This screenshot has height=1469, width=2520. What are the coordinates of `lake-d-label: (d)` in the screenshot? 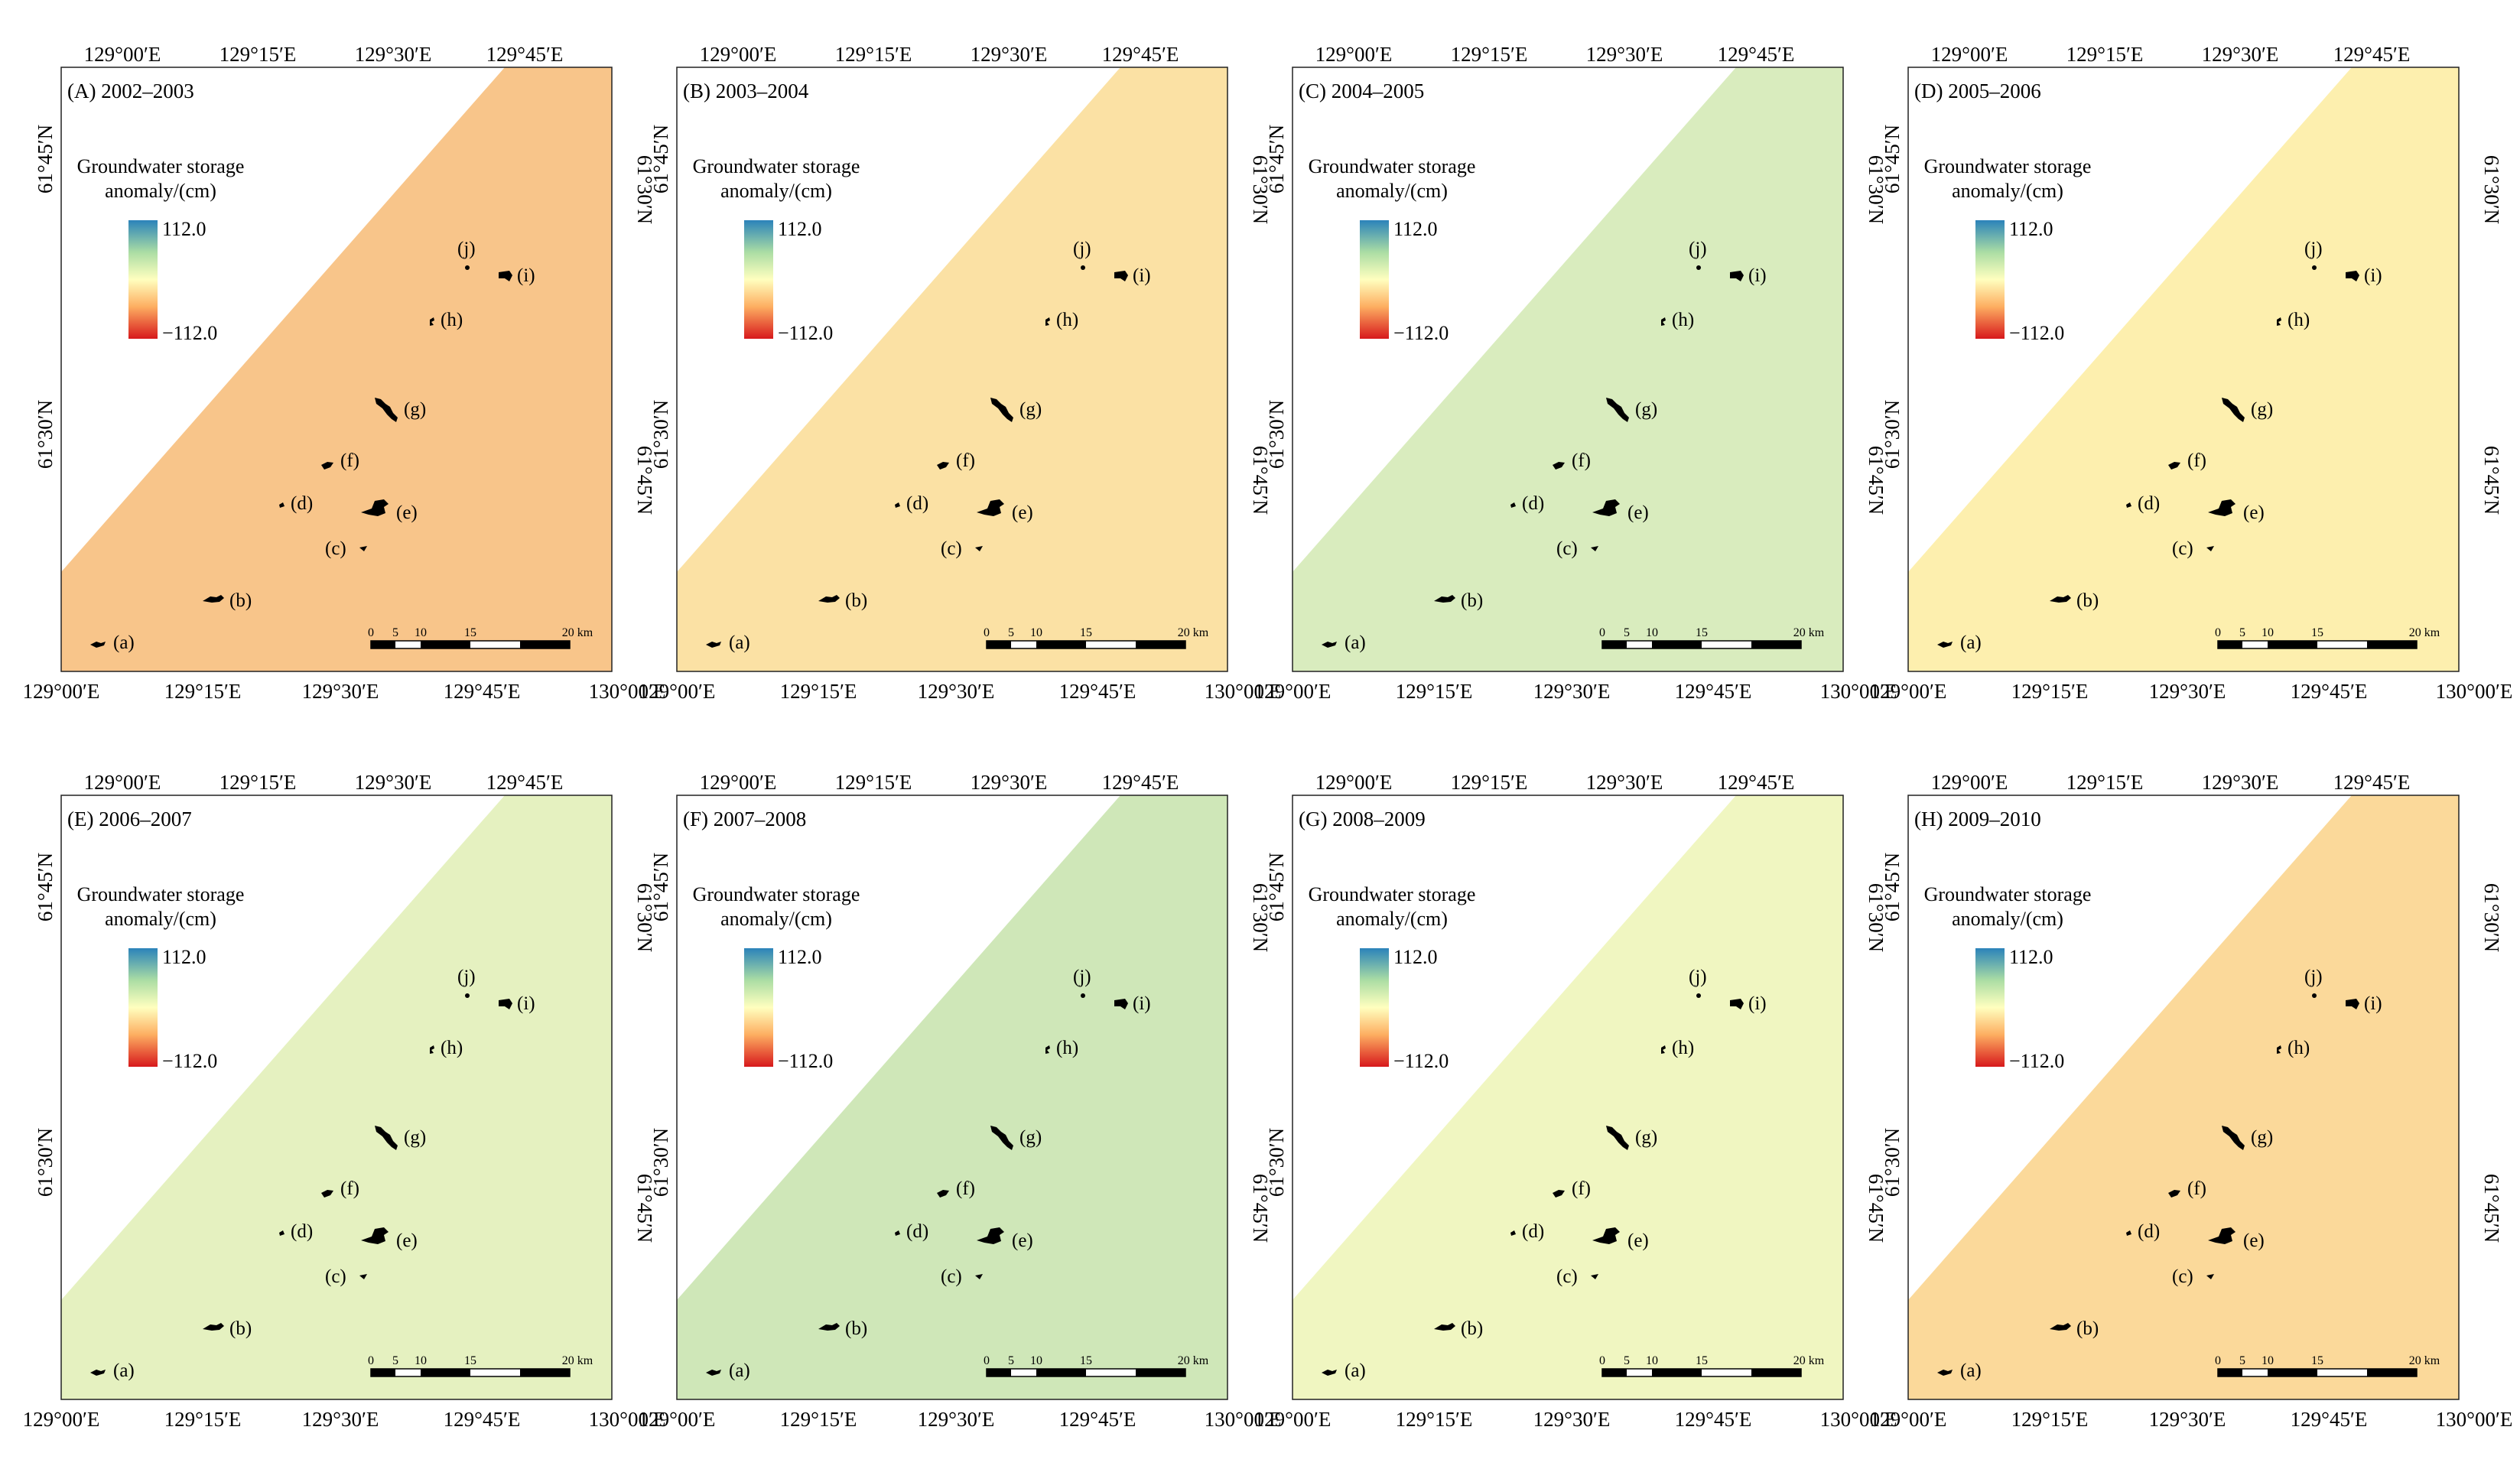 It's located at (1533, 503).